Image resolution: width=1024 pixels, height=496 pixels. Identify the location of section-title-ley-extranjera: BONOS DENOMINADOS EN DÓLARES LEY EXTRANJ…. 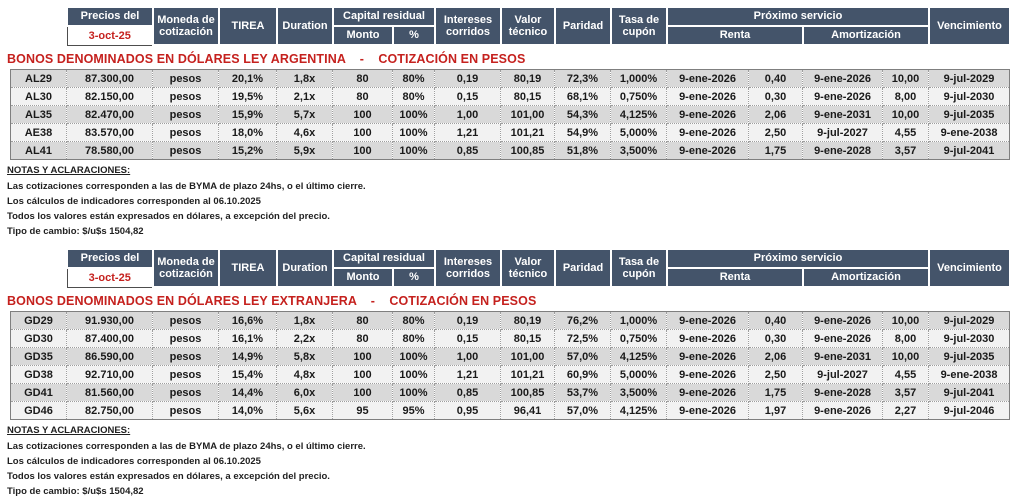
(272, 301).